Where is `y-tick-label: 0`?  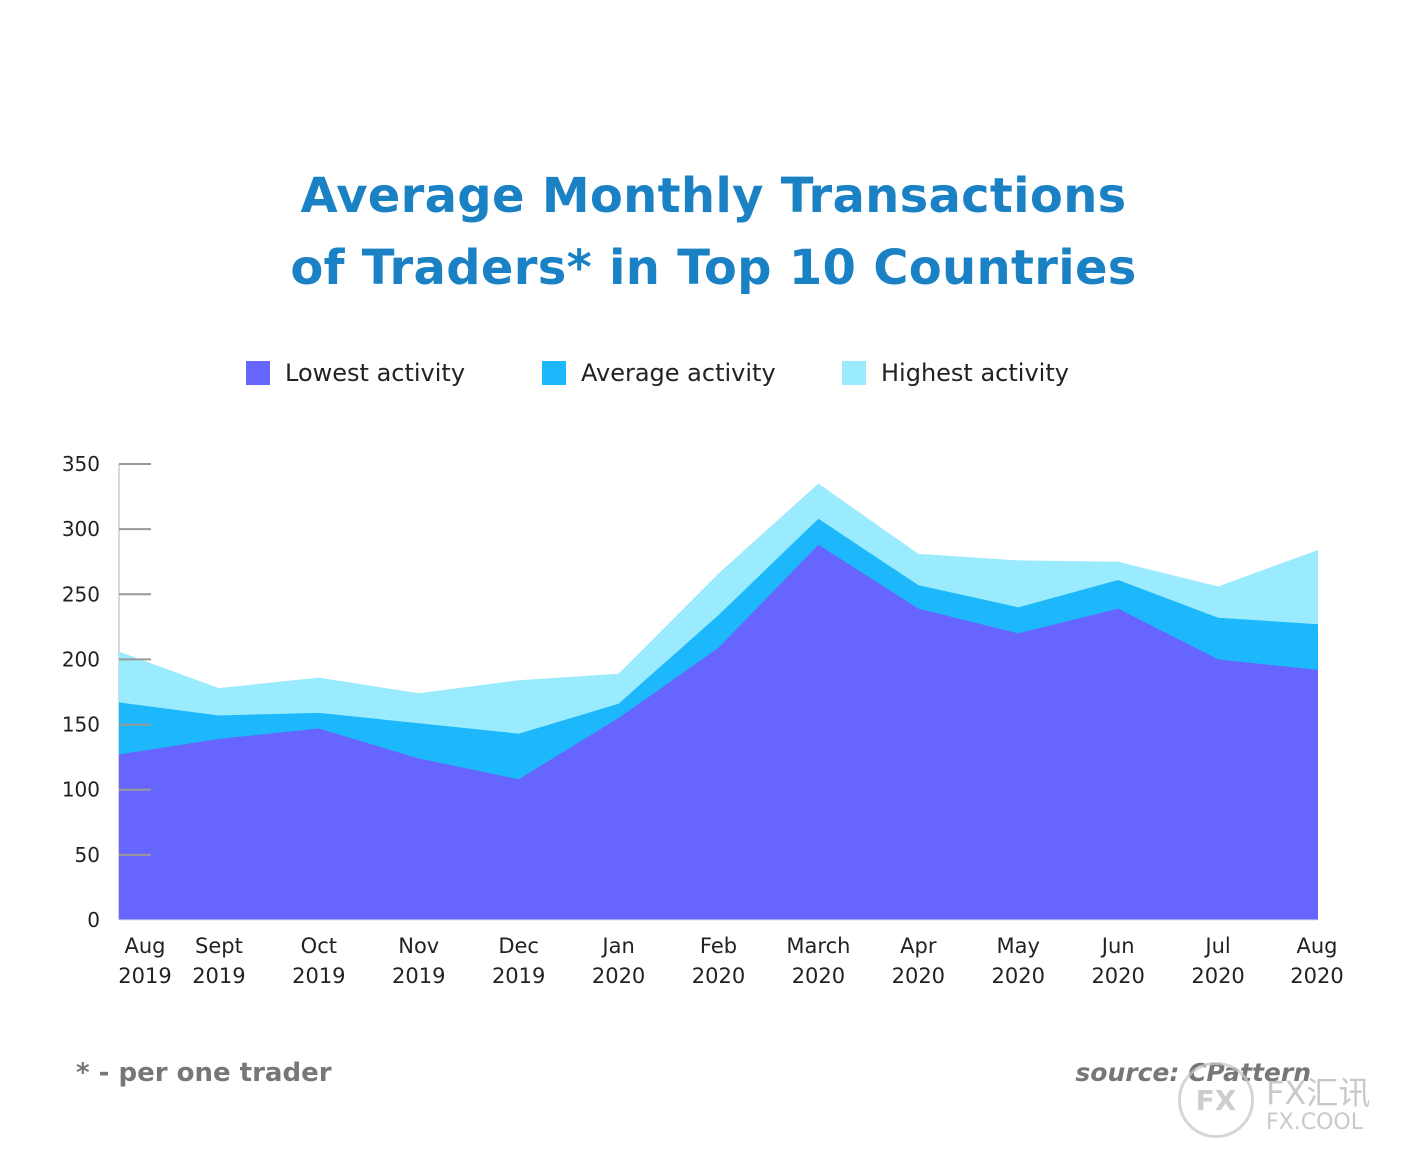 y-tick-label: 0 is located at coordinates (93, 920).